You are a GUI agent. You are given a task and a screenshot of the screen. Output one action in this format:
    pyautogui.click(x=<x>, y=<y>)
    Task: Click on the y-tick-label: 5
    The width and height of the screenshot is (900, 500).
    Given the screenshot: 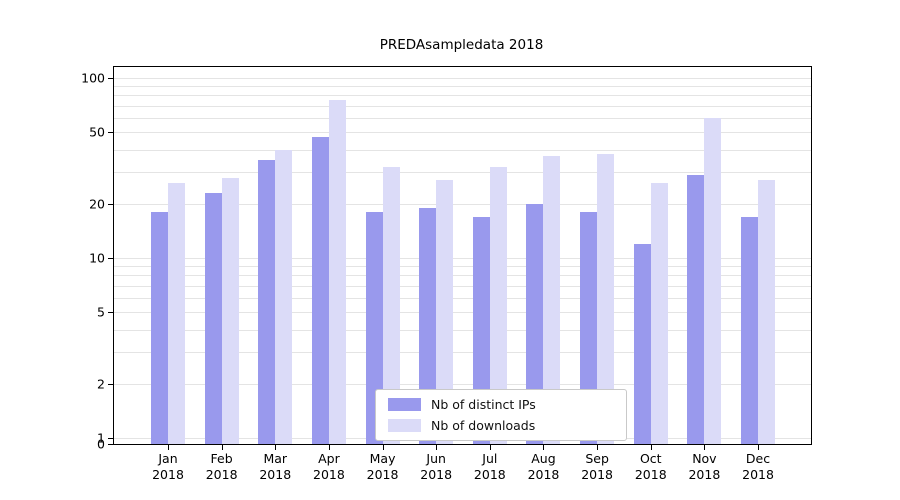 What is the action you would take?
    pyautogui.click(x=101, y=312)
    